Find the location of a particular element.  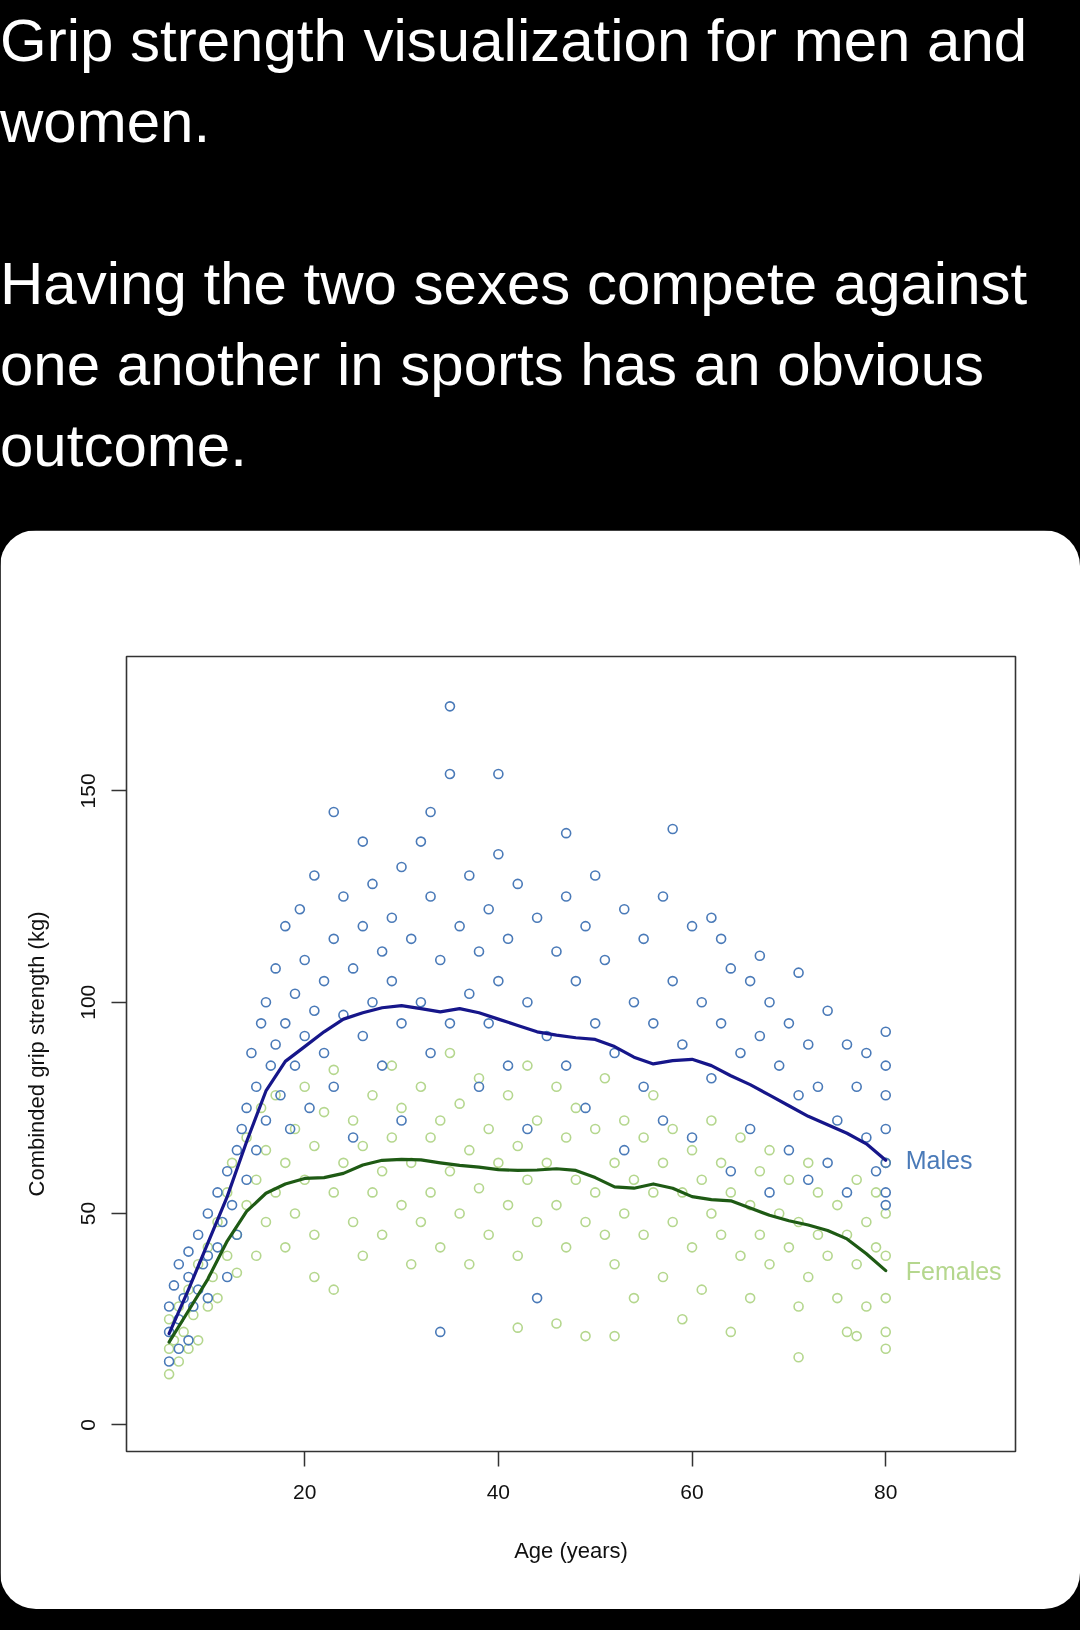

y-tick-label: 50 is located at coordinates (88, 1213).